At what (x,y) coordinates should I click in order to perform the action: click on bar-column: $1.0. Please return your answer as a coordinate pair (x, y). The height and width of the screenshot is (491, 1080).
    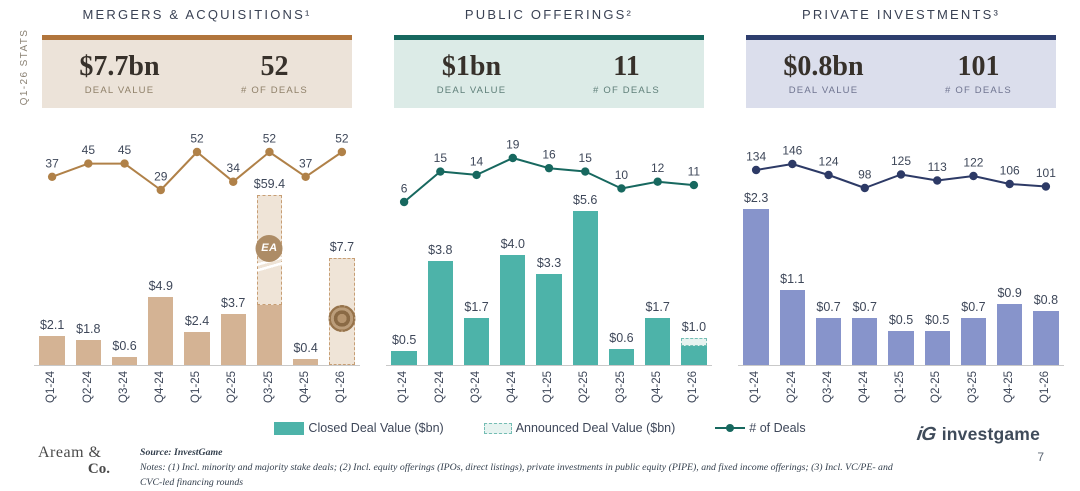
    Looking at the image, I should click on (694, 243).